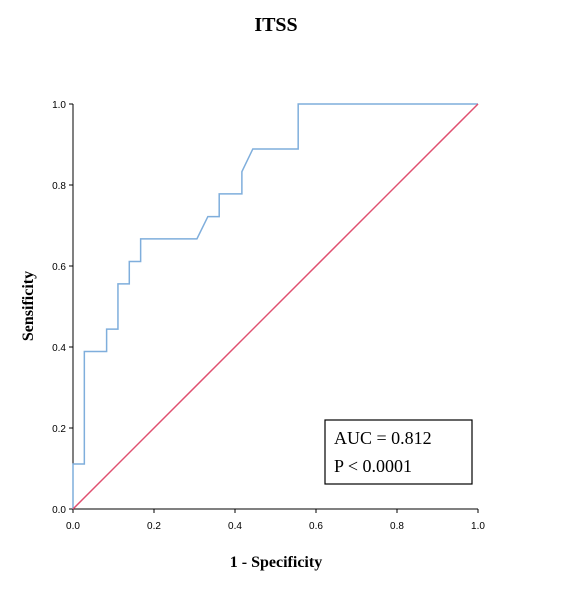 This screenshot has height=597, width=567. Describe the element at coordinates (398, 452) in the screenshot. I see `annotation-box` at that location.